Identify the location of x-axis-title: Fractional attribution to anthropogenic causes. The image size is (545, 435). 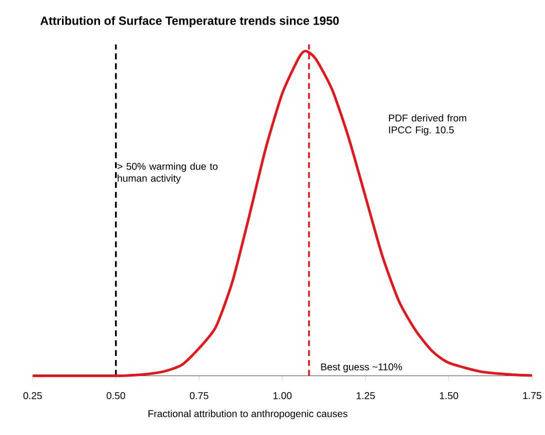
(248, 415).